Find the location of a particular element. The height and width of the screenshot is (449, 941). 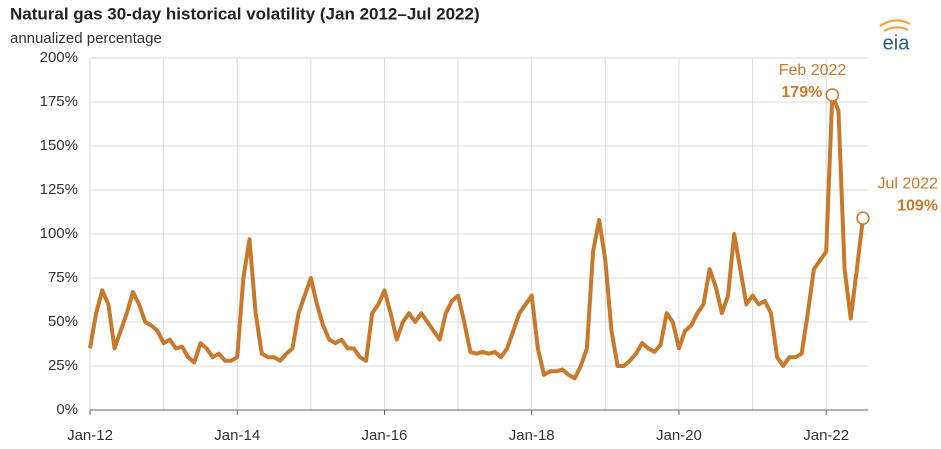

x-tick-label: Jan-14 is located at coordinates (237, 435).